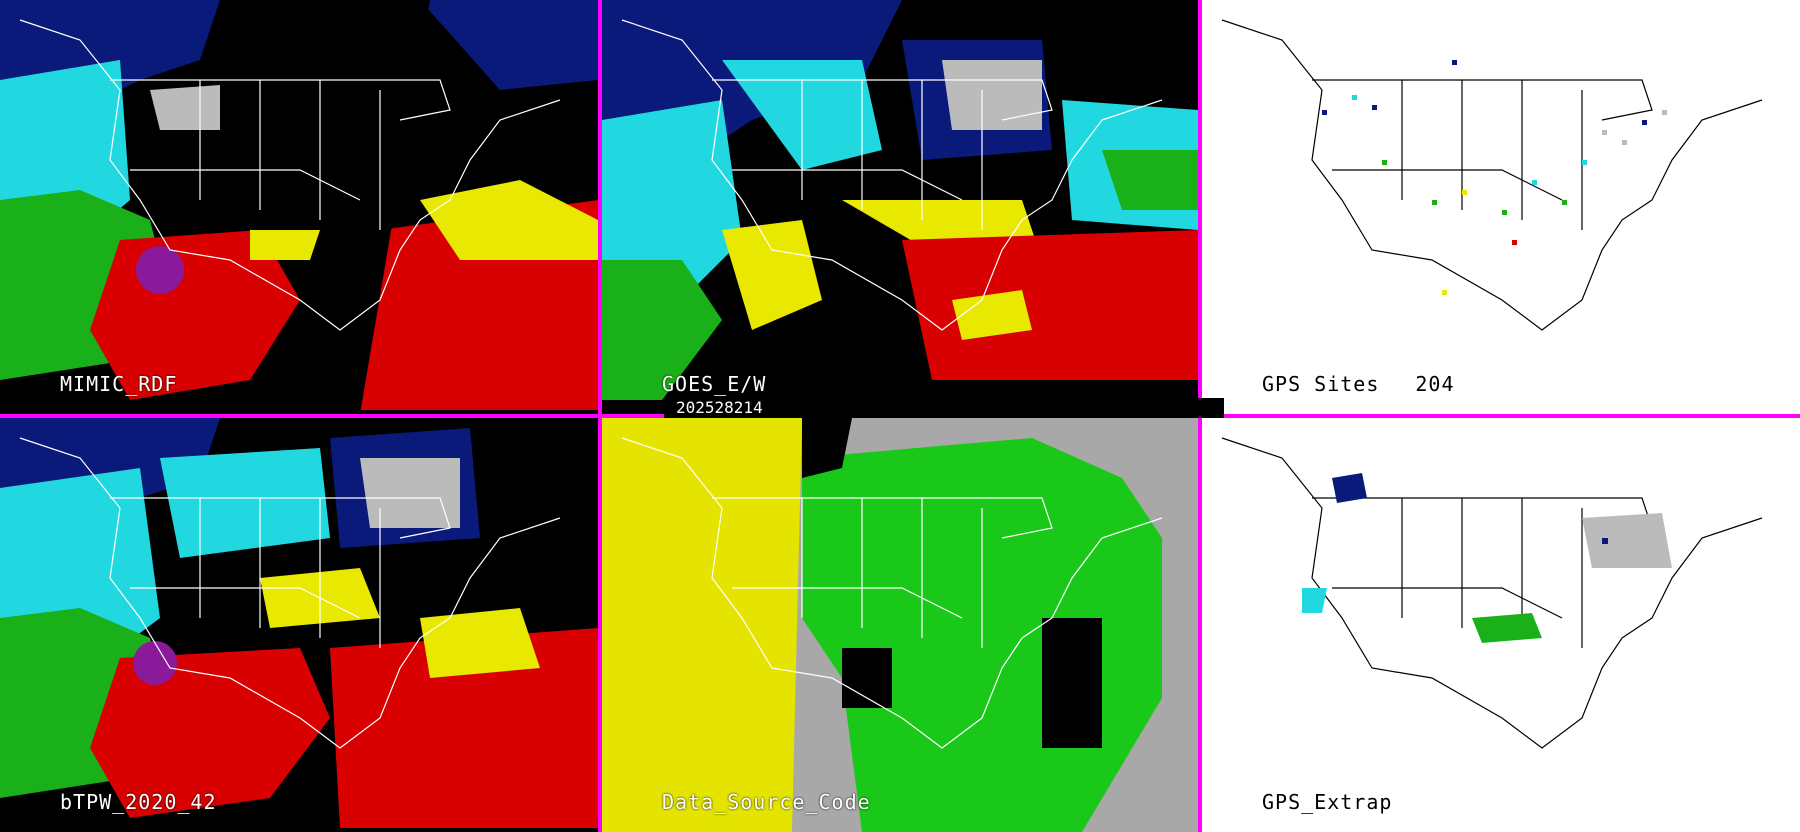 The width and height of the screenshot is (1800, 832). Describe the element at coordinates (944, 408) in the screenshot. I see `timestamp-bar: 202528214` at that location.